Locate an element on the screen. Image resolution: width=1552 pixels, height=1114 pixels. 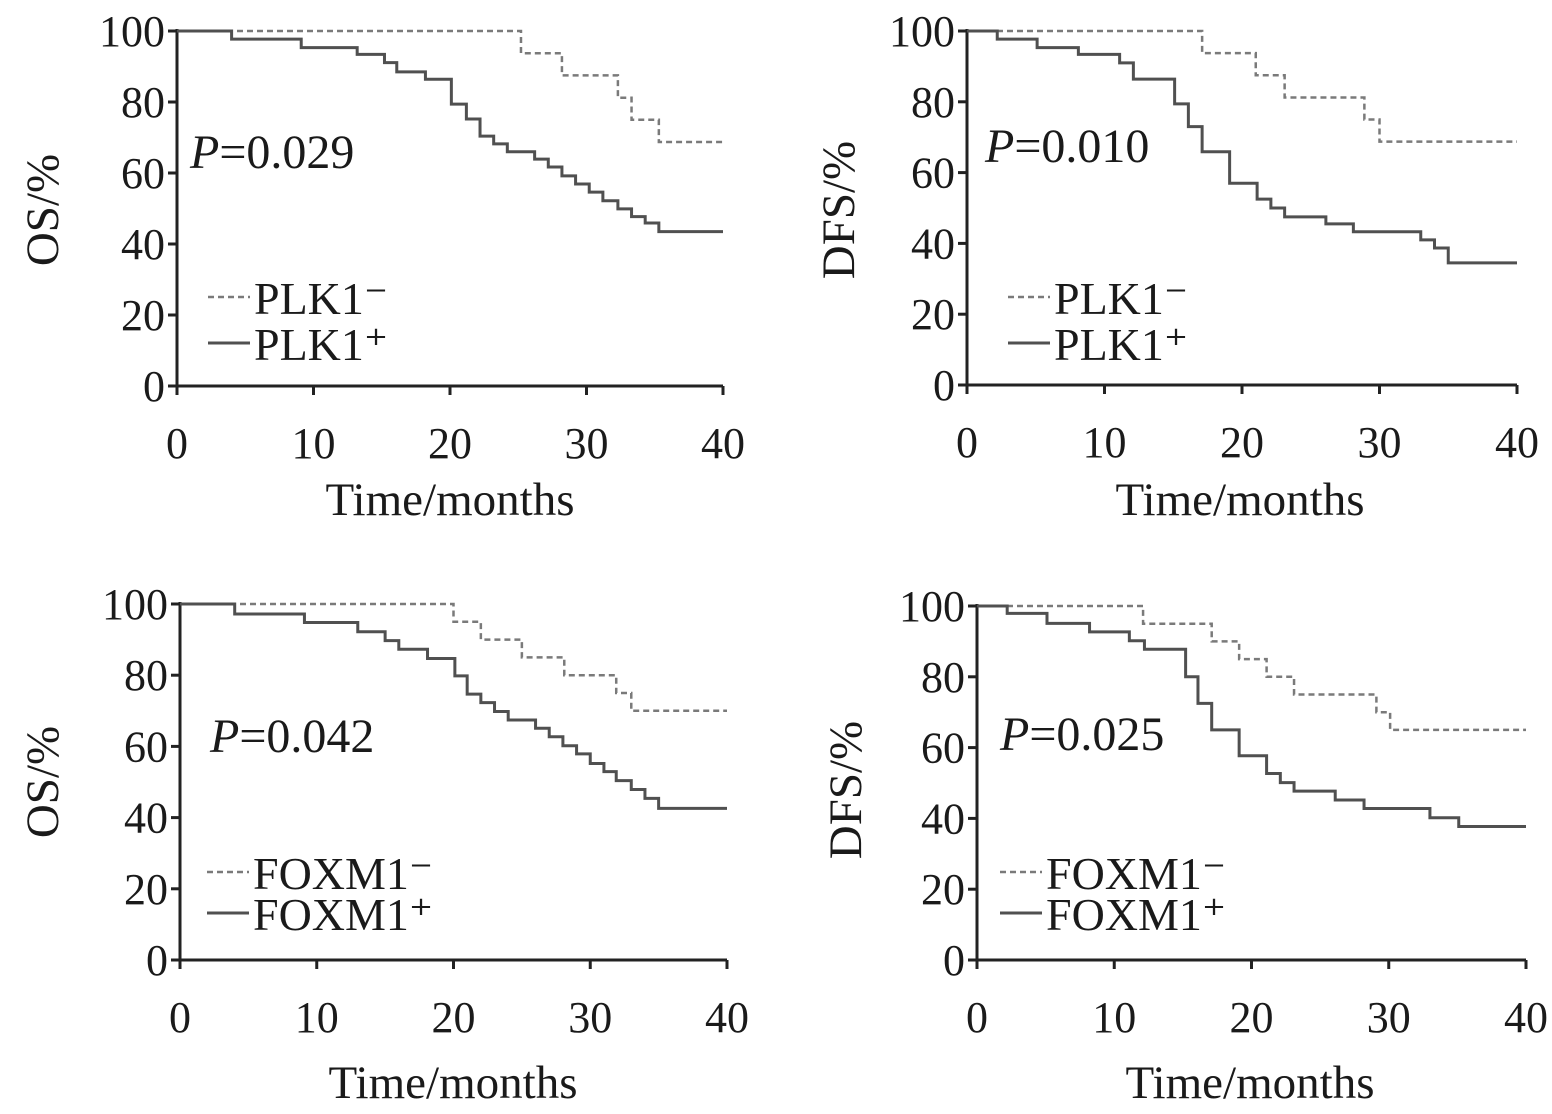
p-value-annotation: P=0.010 is located at coordinates (1066, 146).